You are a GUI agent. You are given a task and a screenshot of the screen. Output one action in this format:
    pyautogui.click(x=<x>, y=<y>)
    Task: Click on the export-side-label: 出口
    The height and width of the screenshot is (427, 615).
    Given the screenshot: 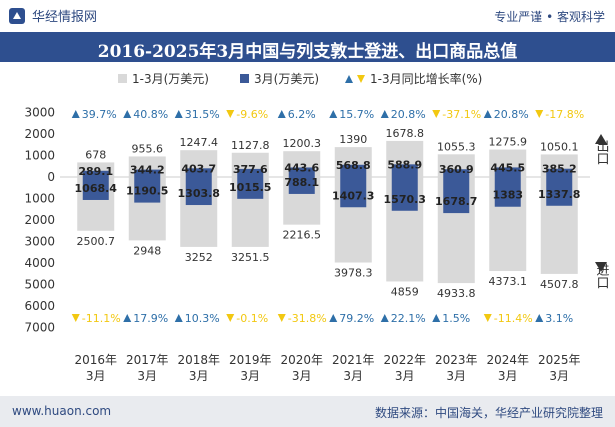 What is the action you would take?
    pyautogui.click(x=601, y=152)
    